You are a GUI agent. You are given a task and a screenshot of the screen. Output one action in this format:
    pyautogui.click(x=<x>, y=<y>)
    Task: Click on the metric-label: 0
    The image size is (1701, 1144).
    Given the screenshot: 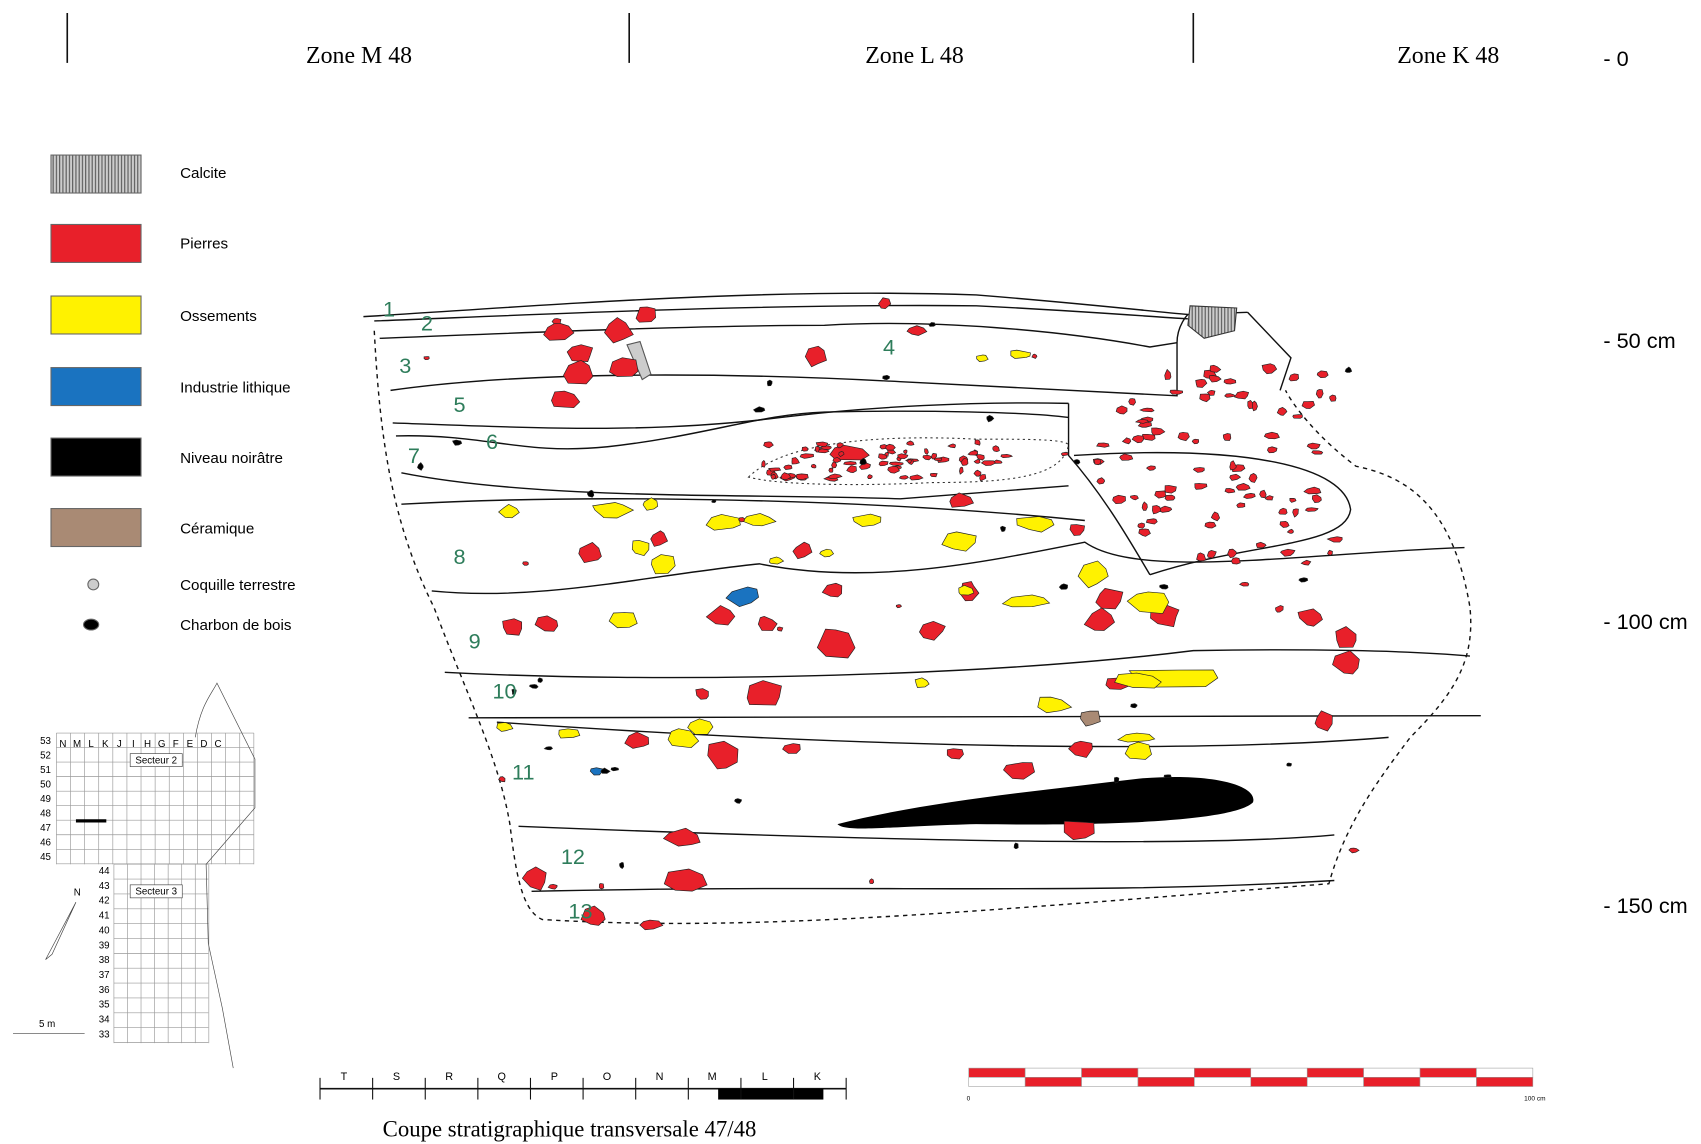 What is the action you would take?
    pyautogui.click(x=969, y=1099)
    